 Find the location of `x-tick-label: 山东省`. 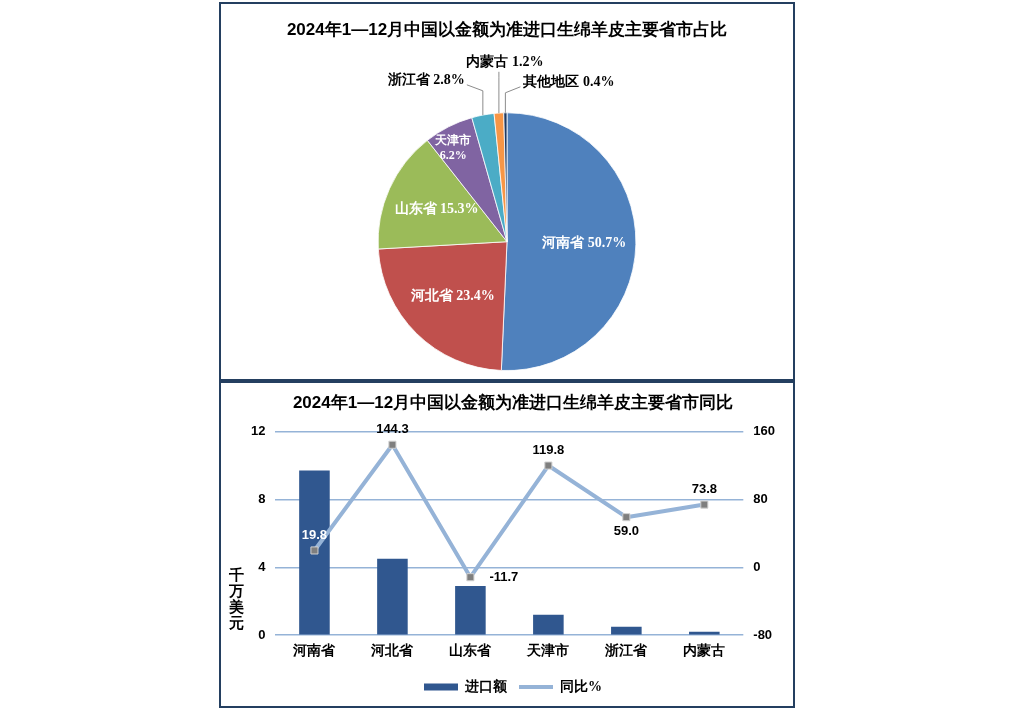

x-tick-label: 山东省 is located at coordinates (471, 650).